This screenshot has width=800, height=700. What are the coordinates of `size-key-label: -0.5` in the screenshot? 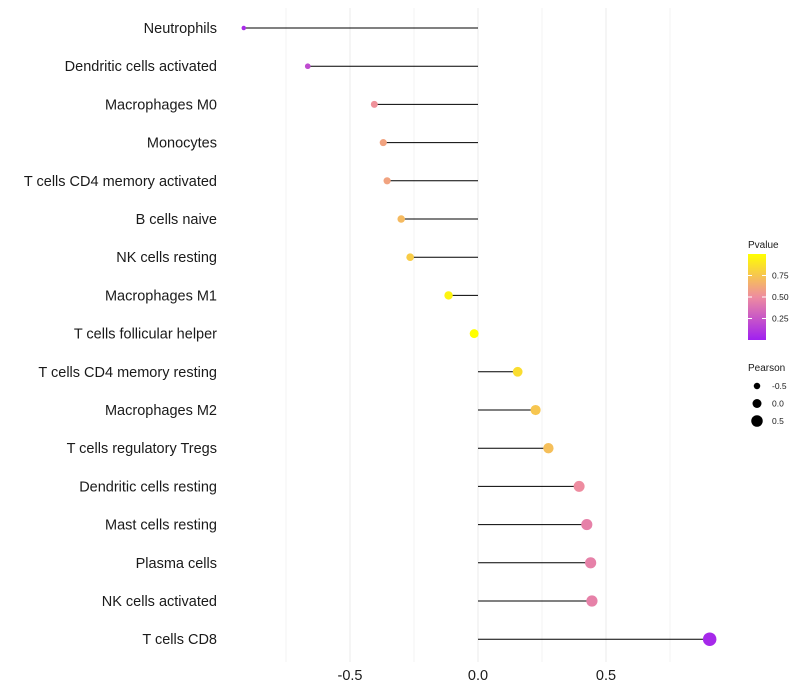 It's located at (779, 386).